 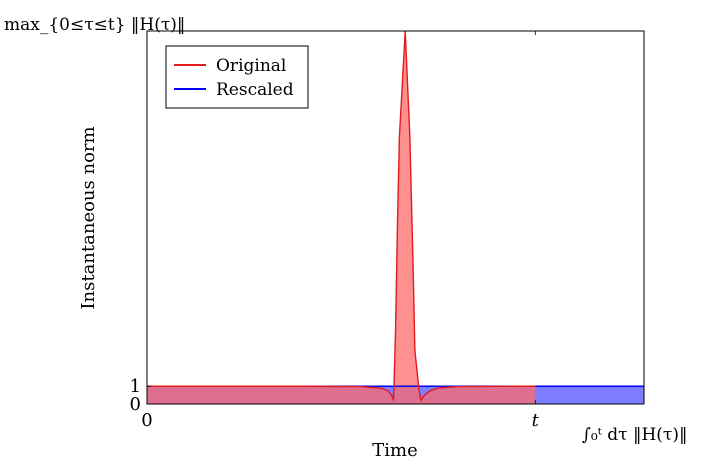 I want to click on y-tick-label-1: 1, so click(x=135, y=386).